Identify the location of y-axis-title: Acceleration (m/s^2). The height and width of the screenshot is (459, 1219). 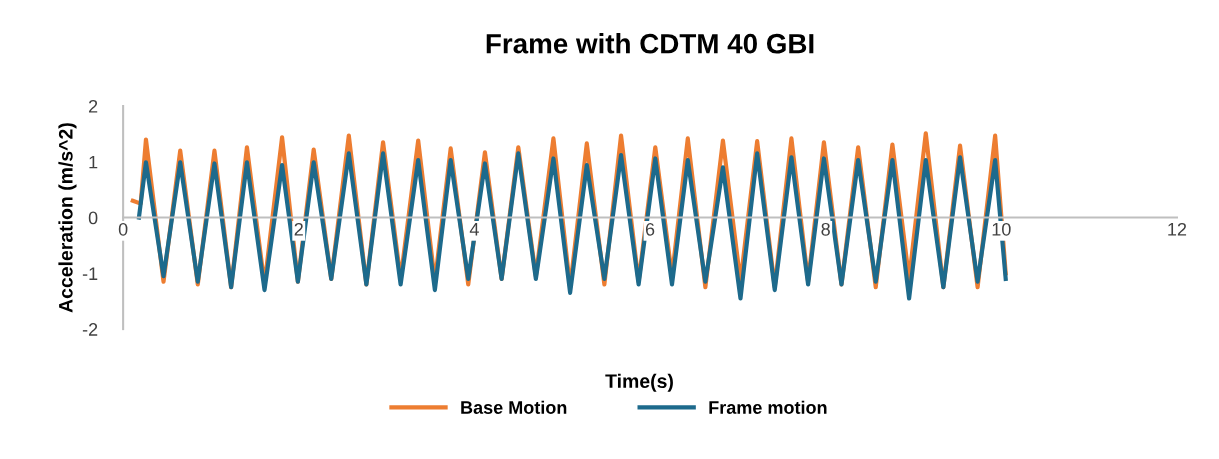
(67, 218).